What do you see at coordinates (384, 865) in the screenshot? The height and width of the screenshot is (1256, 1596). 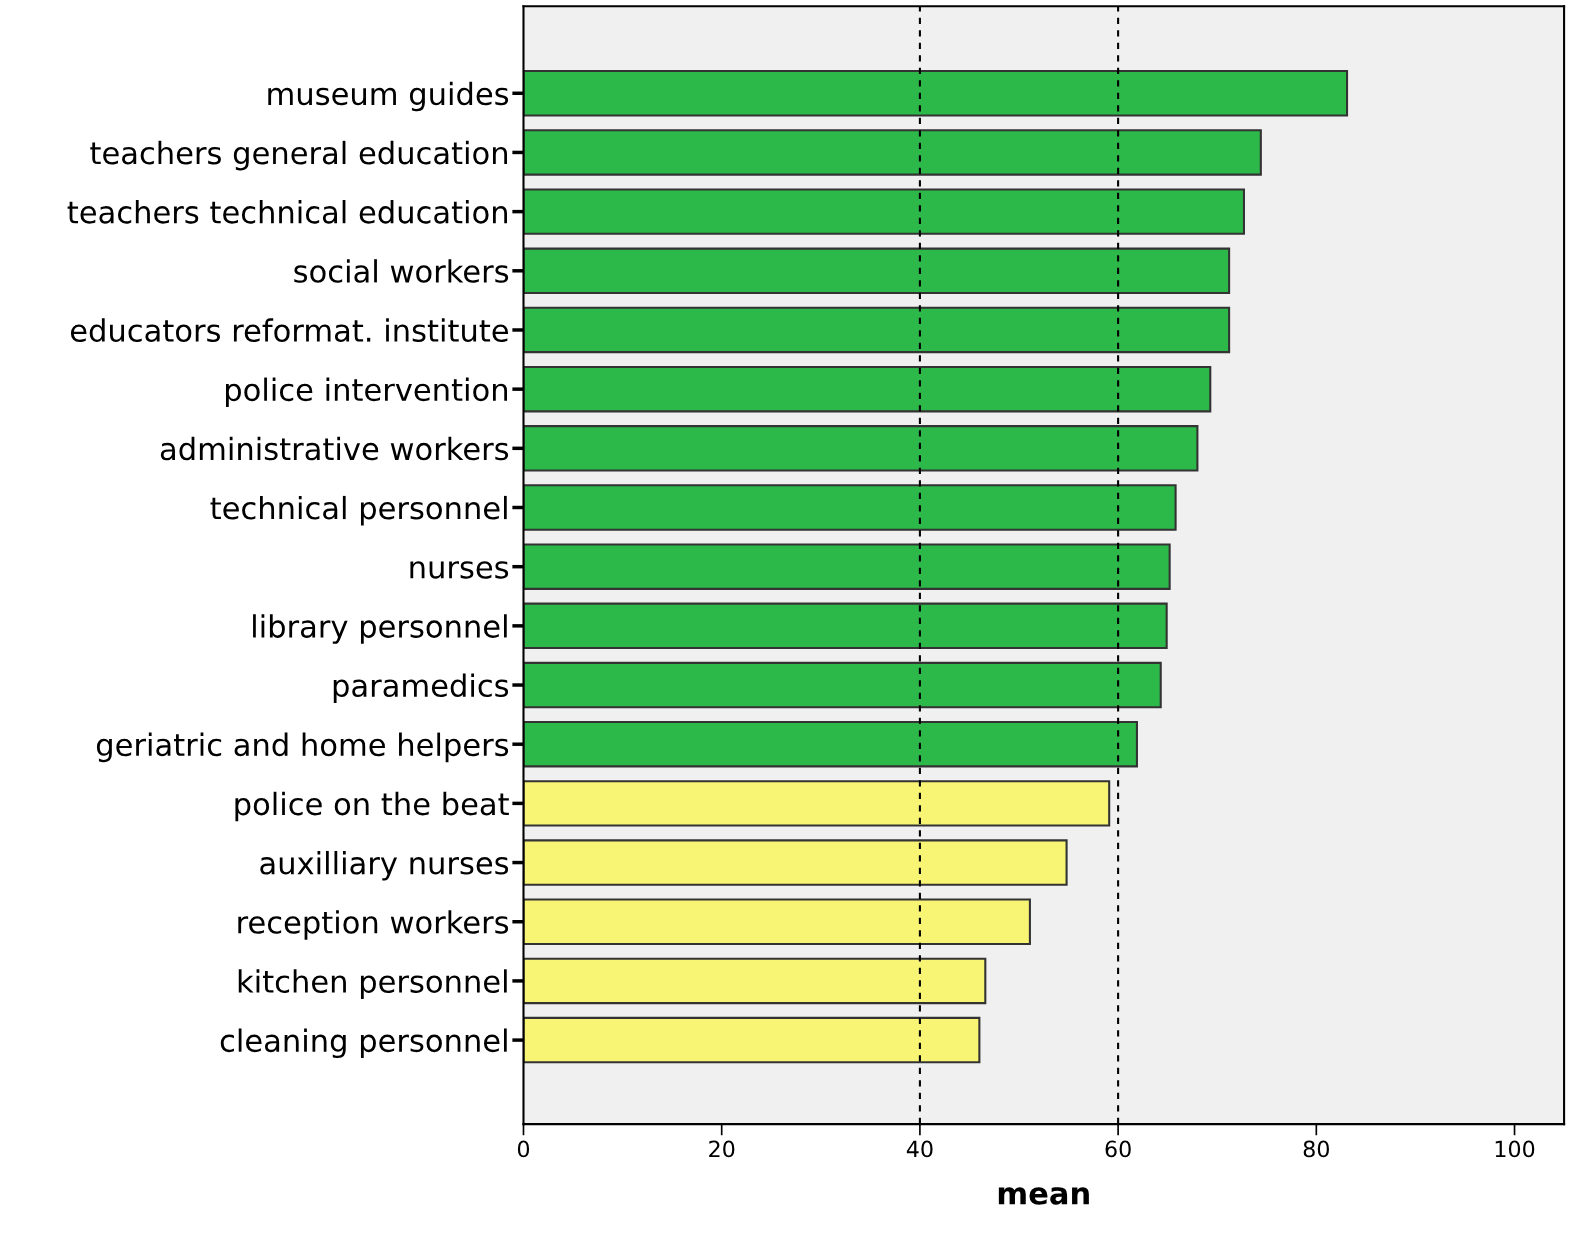 I see `y-tick-label: auxilliary nurses` at bounding box center [384, 865].